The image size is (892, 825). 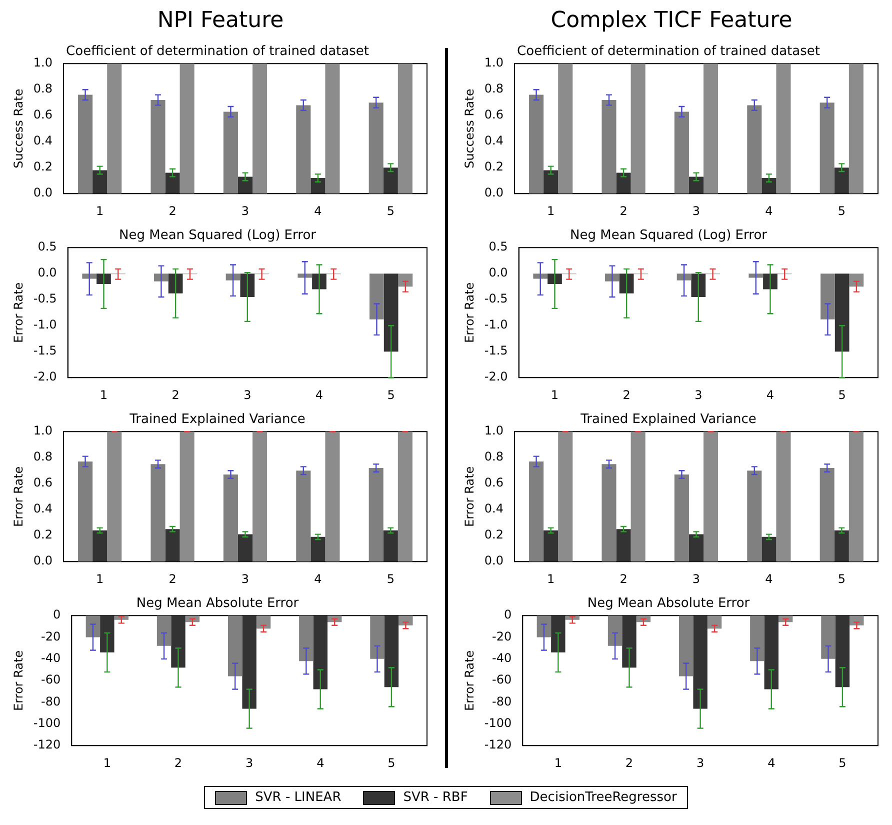 What do you see at coordinates (51, 636) in the screenshot?
I see `y-tick-label: -20` at bounding box center [51, 636].